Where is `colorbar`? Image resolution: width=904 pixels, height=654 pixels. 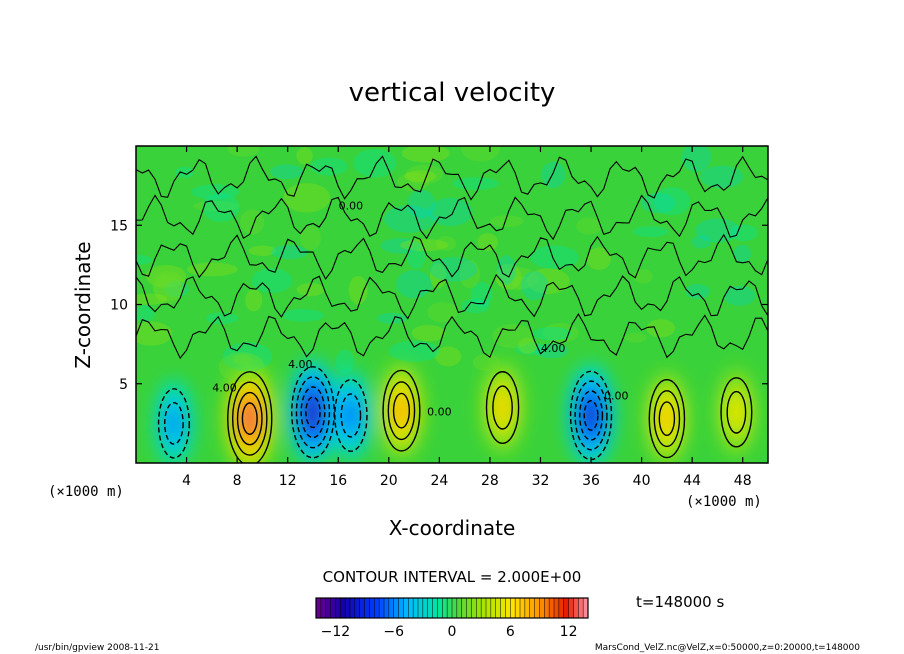
colorbar is located at coordinates (452, 608).